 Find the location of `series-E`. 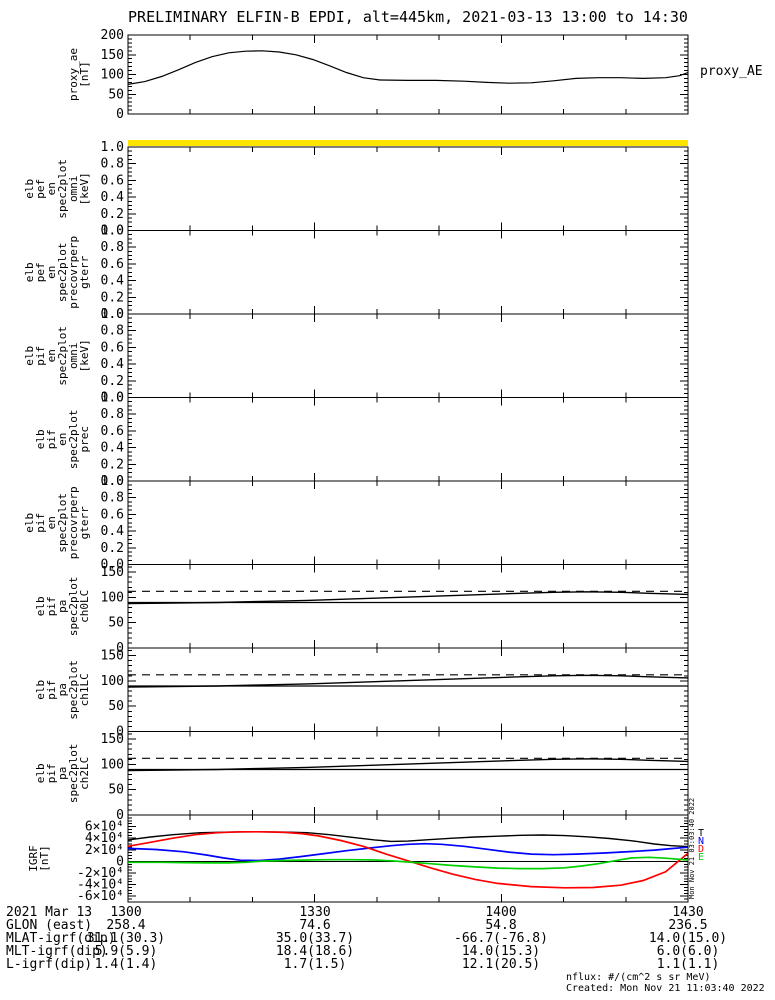

series-E is located at coordinates (408, 863).